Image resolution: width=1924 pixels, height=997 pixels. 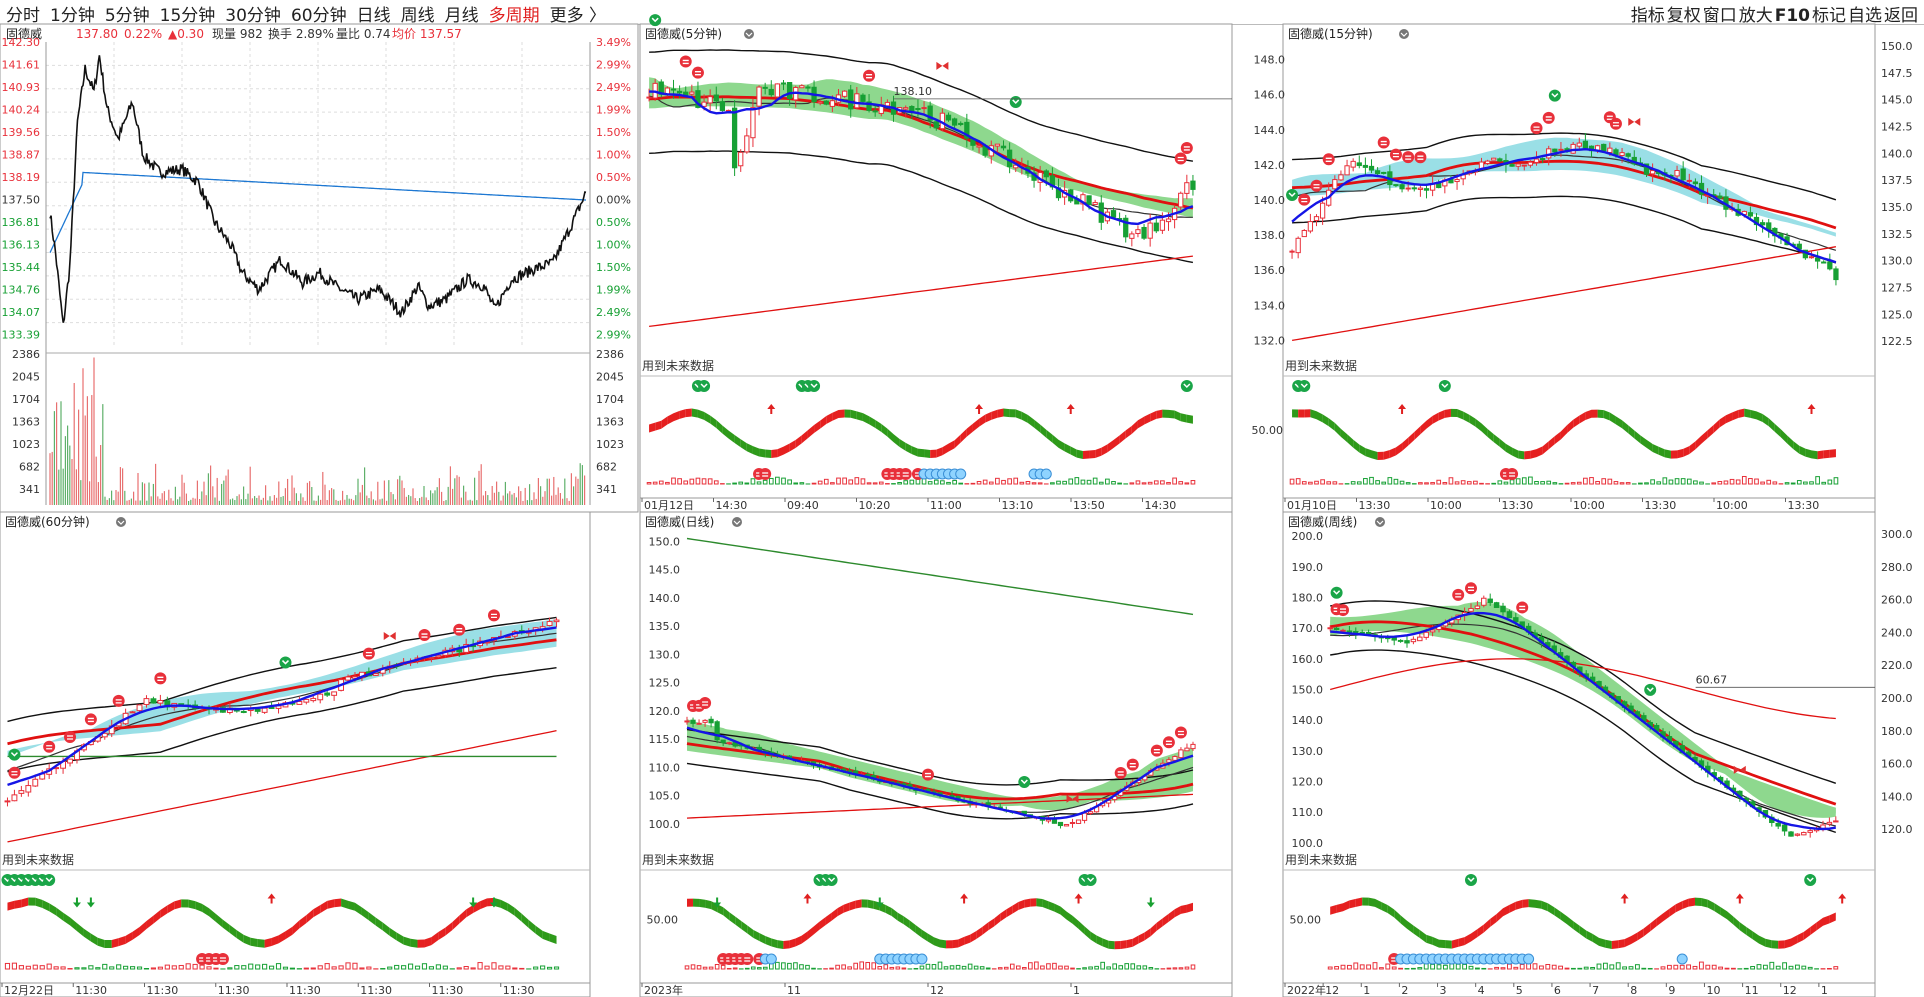 What do you see at coordinates (1270, 60) in the screenshot?
I see `price-tick: 148.0` at bounding box center [1270, 60].